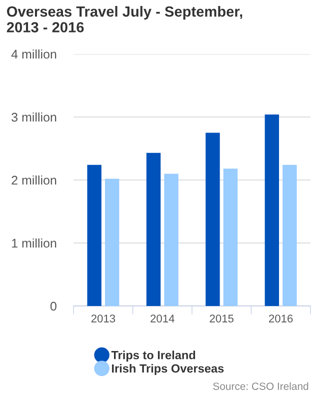 Image resolution: width=320 pixels, height=400 pixels. What do you see at coordinates (281, 318) in the screenshot?
I see `x-tick-label: 2016` at bounding box center [281, 318].